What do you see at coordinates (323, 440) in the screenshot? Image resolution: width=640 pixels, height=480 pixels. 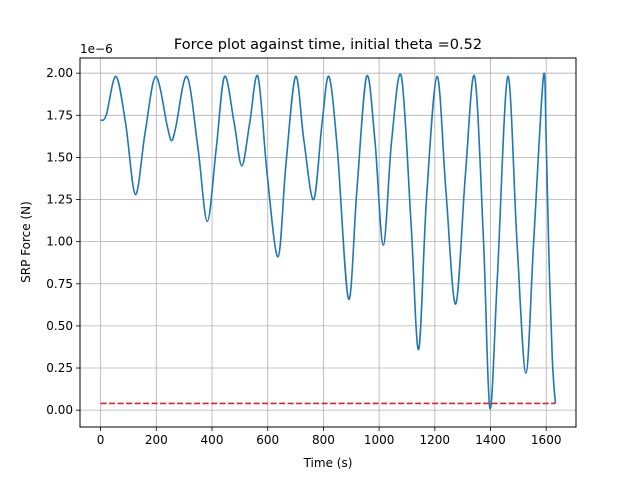 I see `x-tick-label: 800` at bounding box center [323, 440].